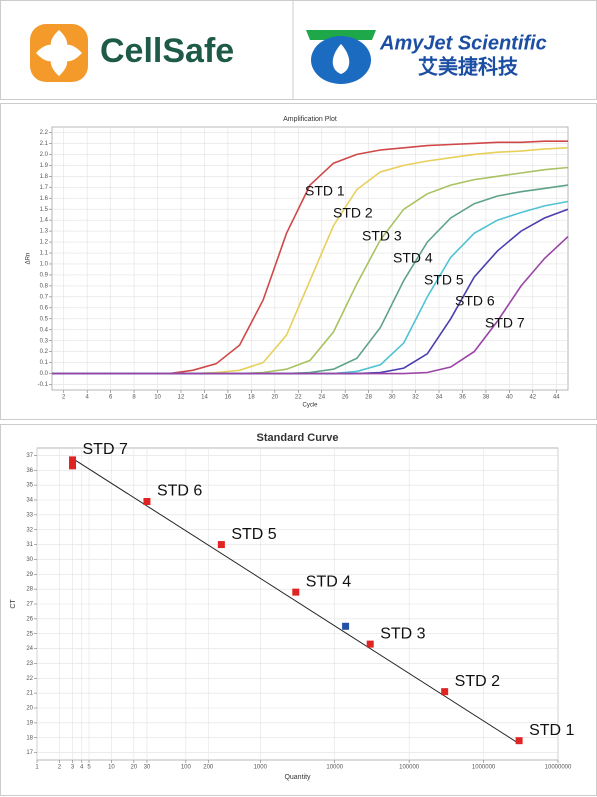 The image size is (597, 797). Describe the element at coordinates (29, 738) in the screenshot. I see `y-tick-label: 18` at that location.